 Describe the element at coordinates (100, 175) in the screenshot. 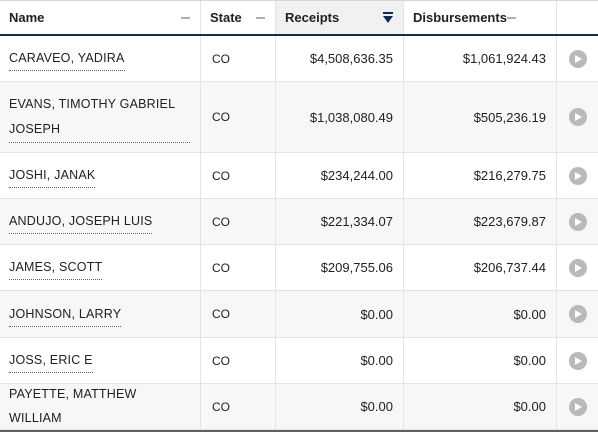

I see `cell-name: JOSHI, JANAK` at that location.